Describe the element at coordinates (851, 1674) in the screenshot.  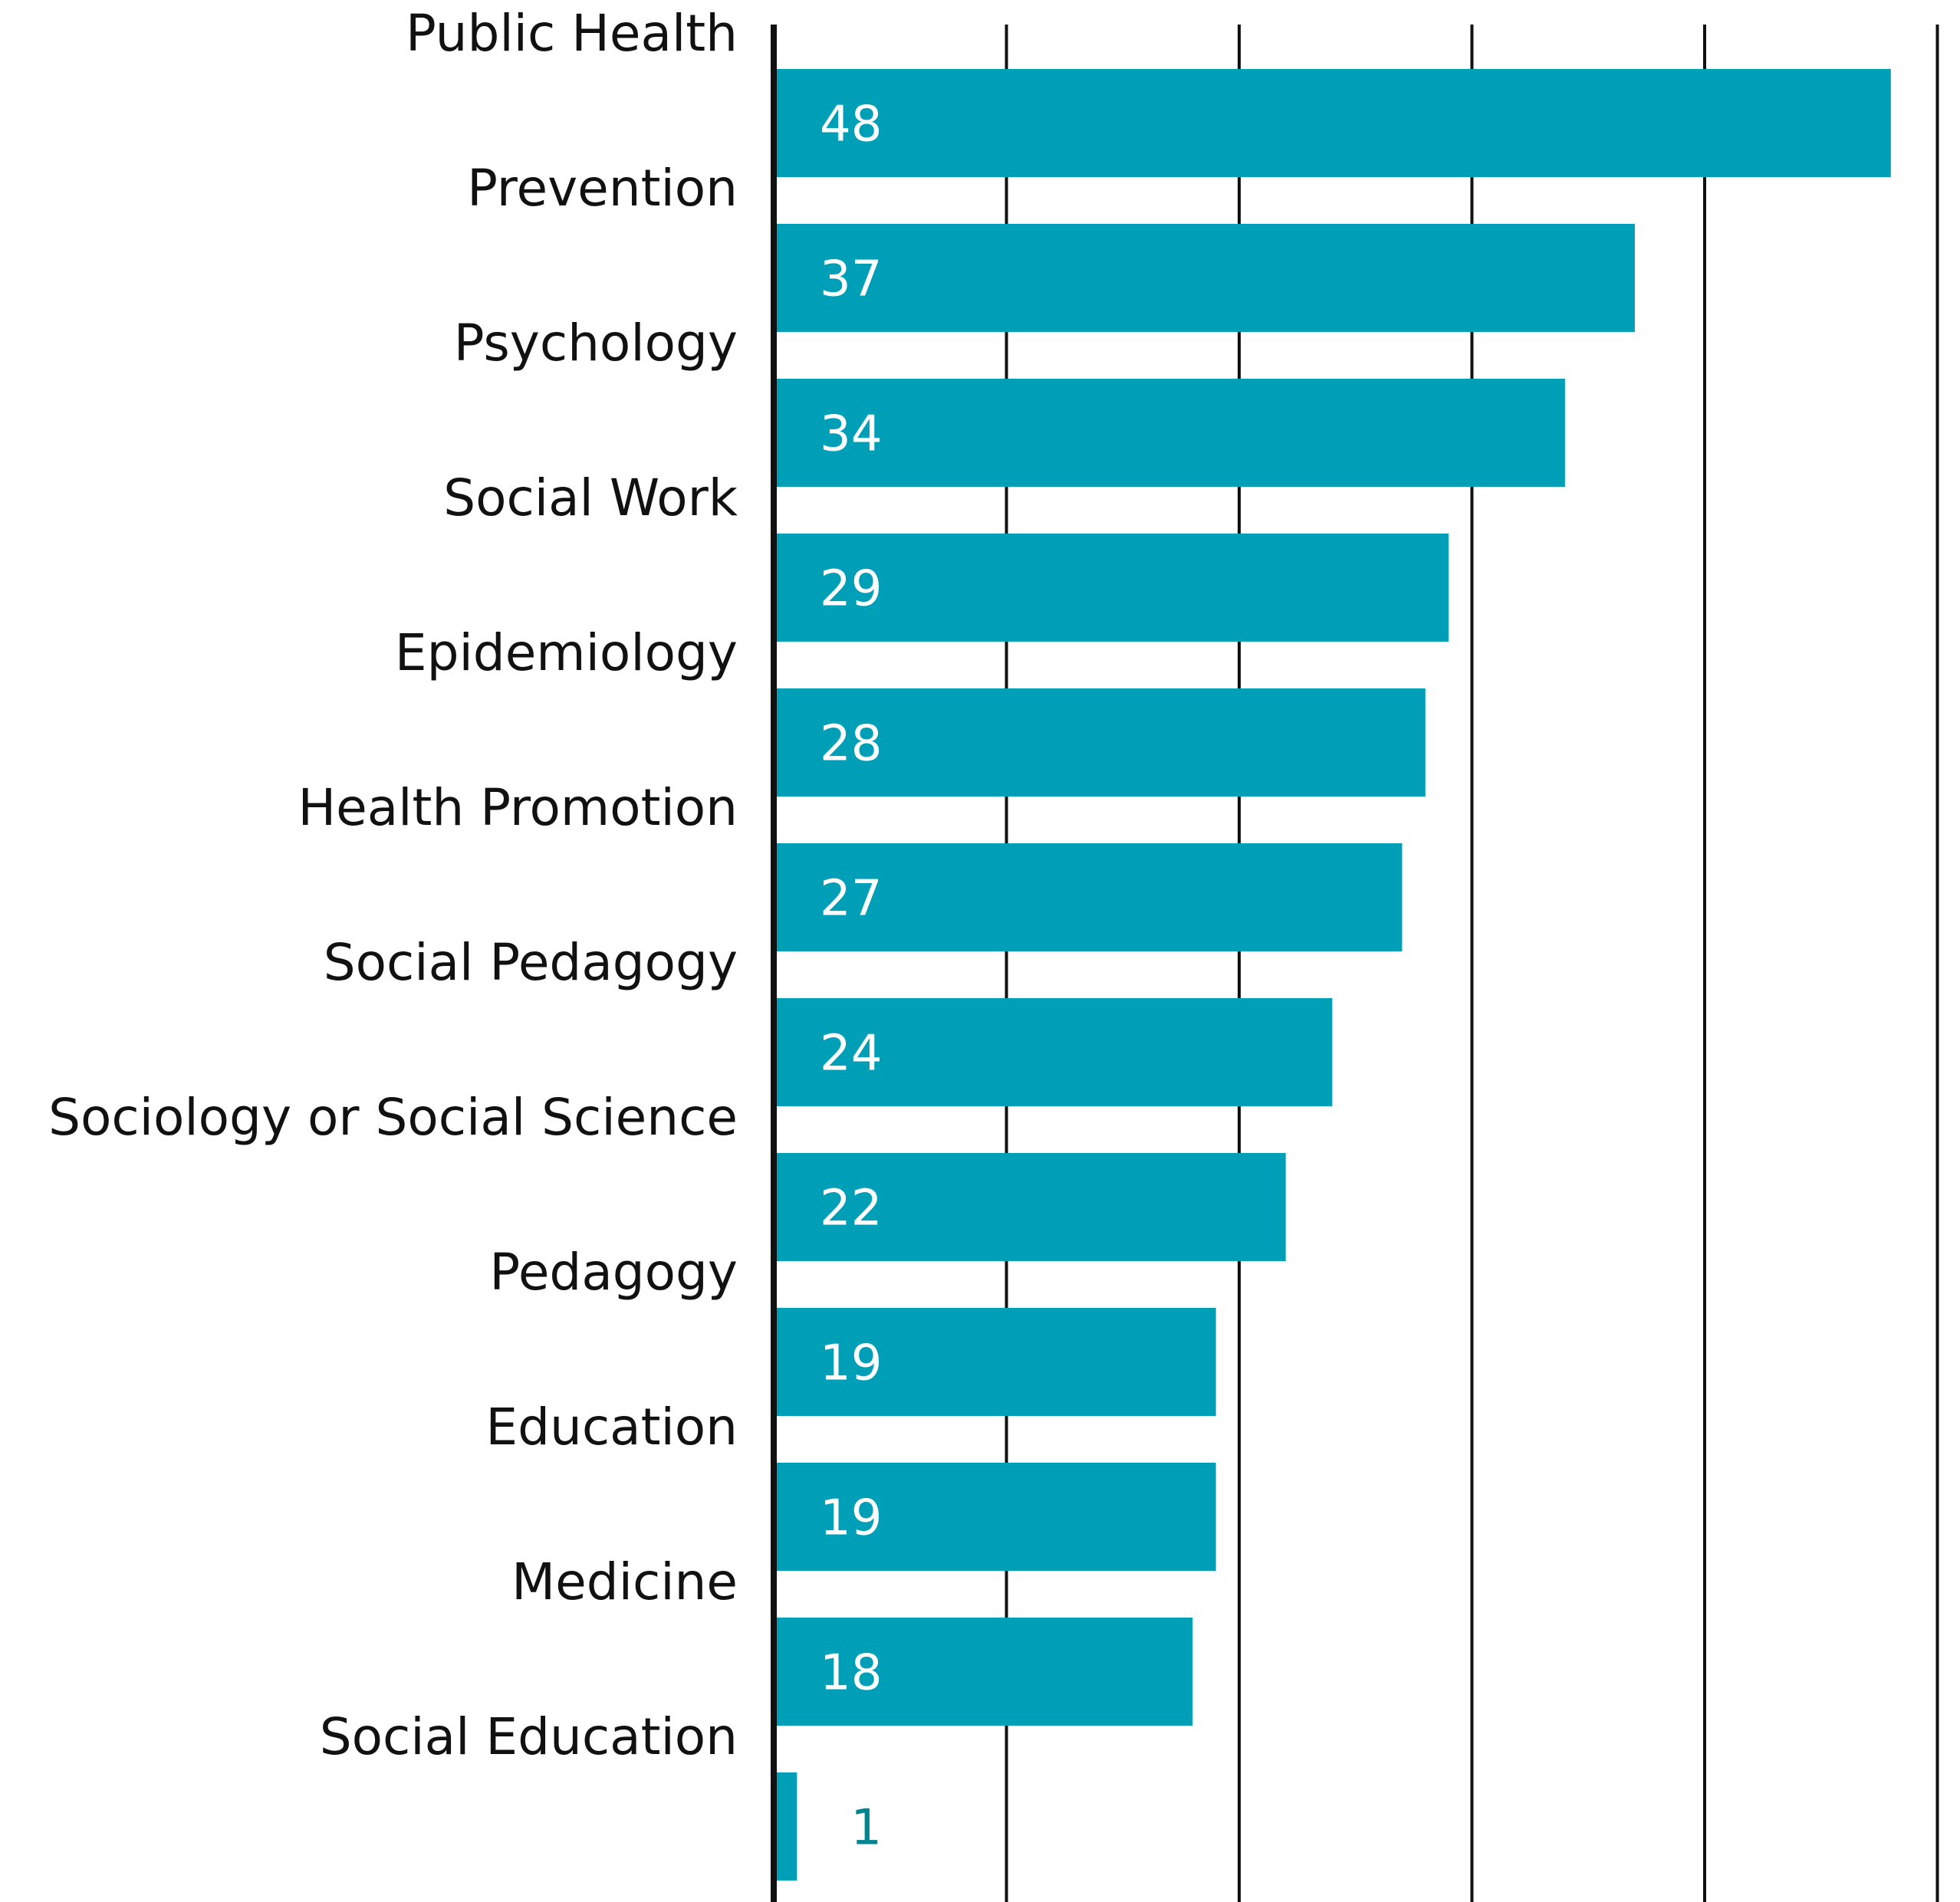
I see `value-label: 18` at that location.